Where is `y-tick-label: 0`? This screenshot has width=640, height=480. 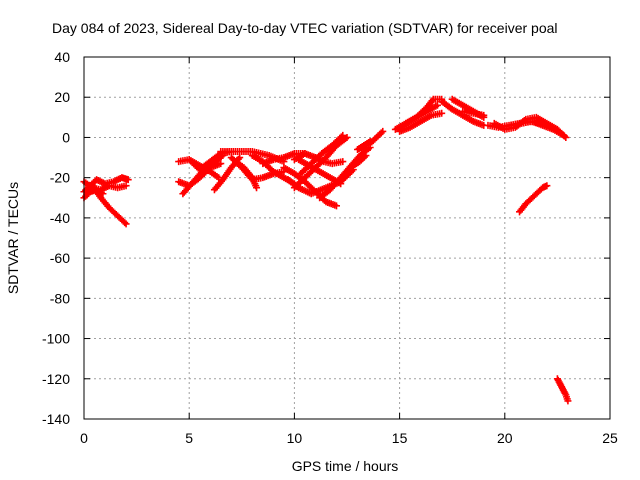 y-tick-label: 0 is located at coordinates (66, 137).